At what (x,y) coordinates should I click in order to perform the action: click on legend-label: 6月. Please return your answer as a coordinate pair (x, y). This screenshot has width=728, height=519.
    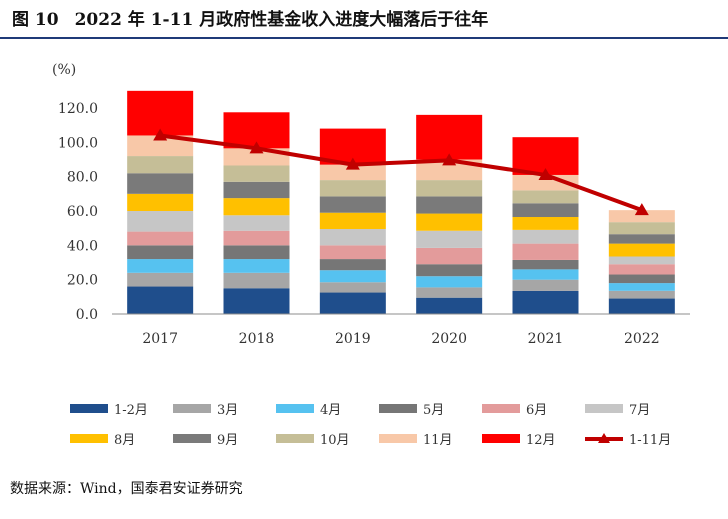
    Looking at the image, I should click on (536, 410).